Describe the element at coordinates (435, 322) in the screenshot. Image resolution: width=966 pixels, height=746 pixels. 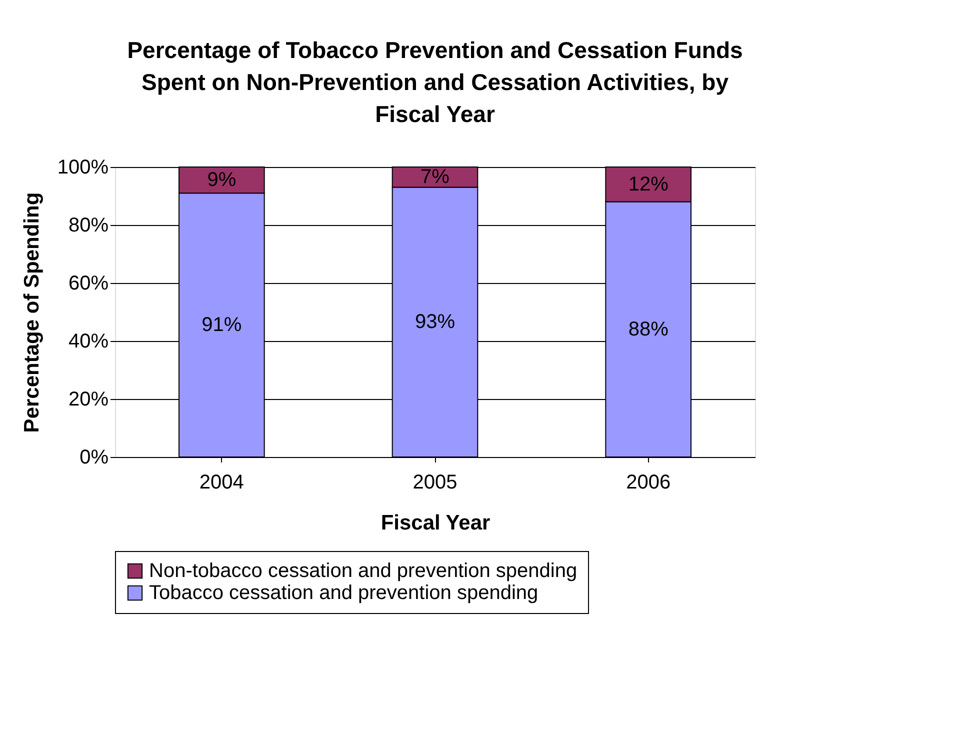
I see `data-label: 93%` at that location.